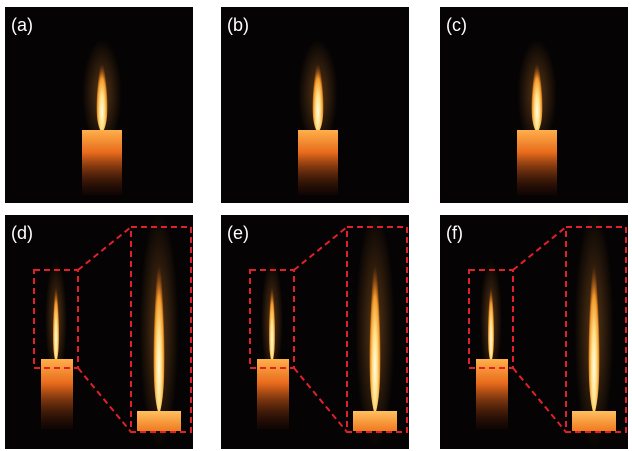 Image resolution: width=632 pixels, height=451 pixels. What do you see at coordinates (238, 25) in the screenshot?
I see `panel-label: (b)` at bounding box center [238, 25].